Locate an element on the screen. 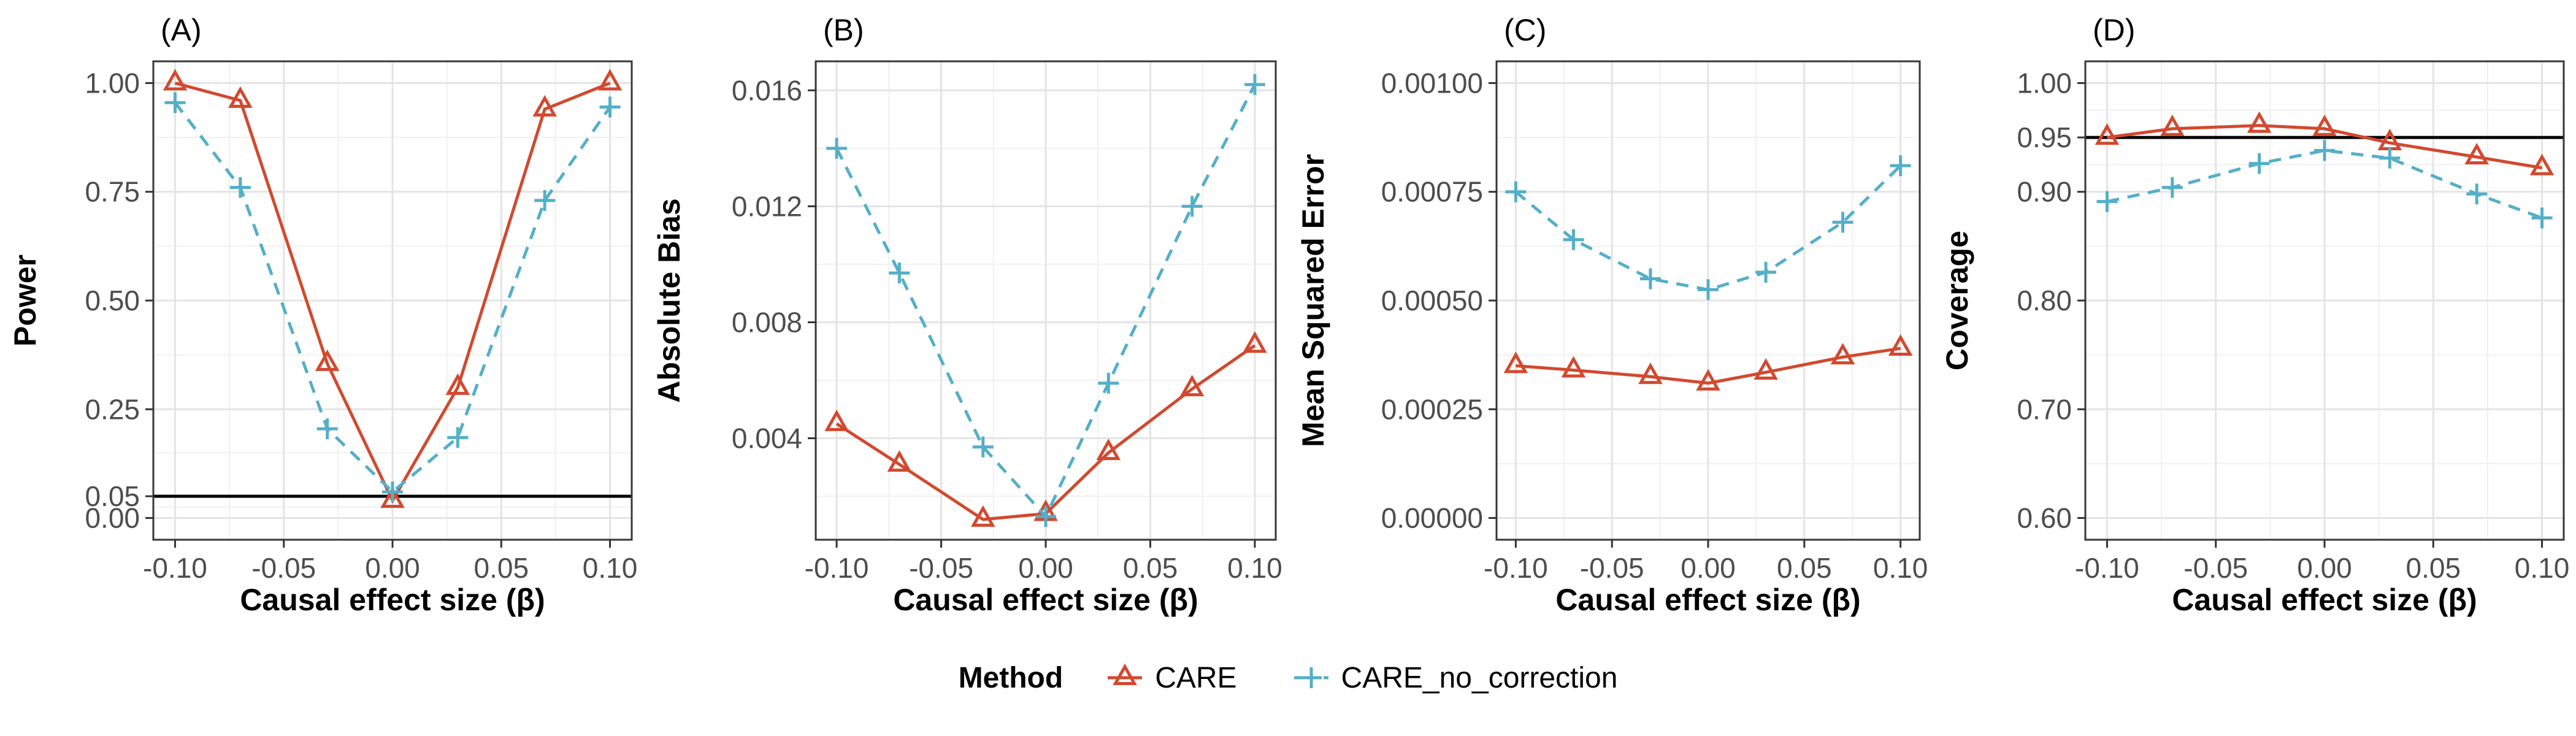 Image resolution: width=2576 pixels, height=736 pixels. plus-key-glyph is located at coordinates (1311, 677).